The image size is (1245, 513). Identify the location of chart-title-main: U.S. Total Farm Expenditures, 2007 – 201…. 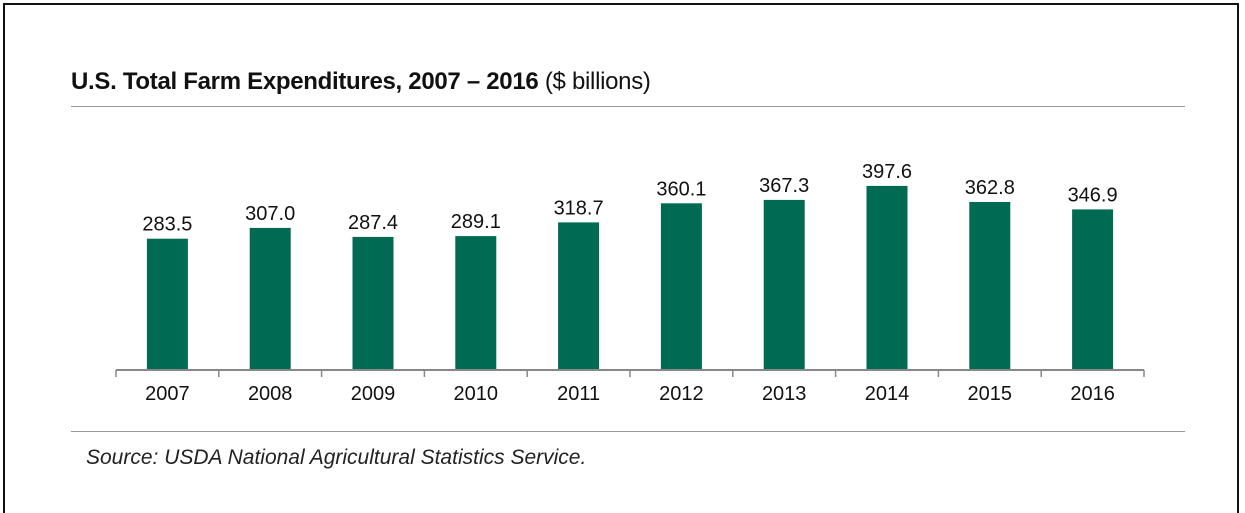
(305, 81).